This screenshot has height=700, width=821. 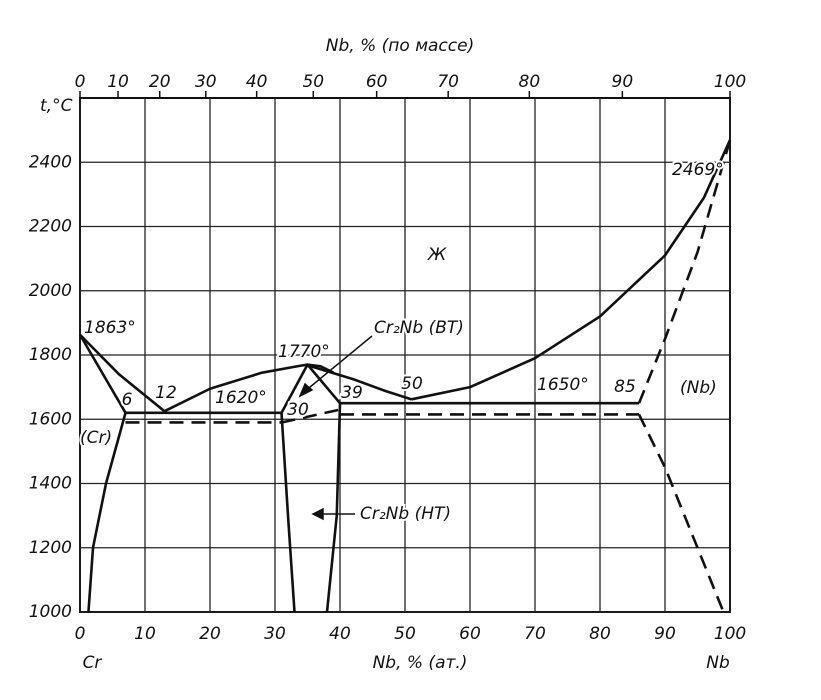 What do you see at coordinates (412, 384) in the screenshot?
I see `annotation: 50` at bounding box center [412, 384].